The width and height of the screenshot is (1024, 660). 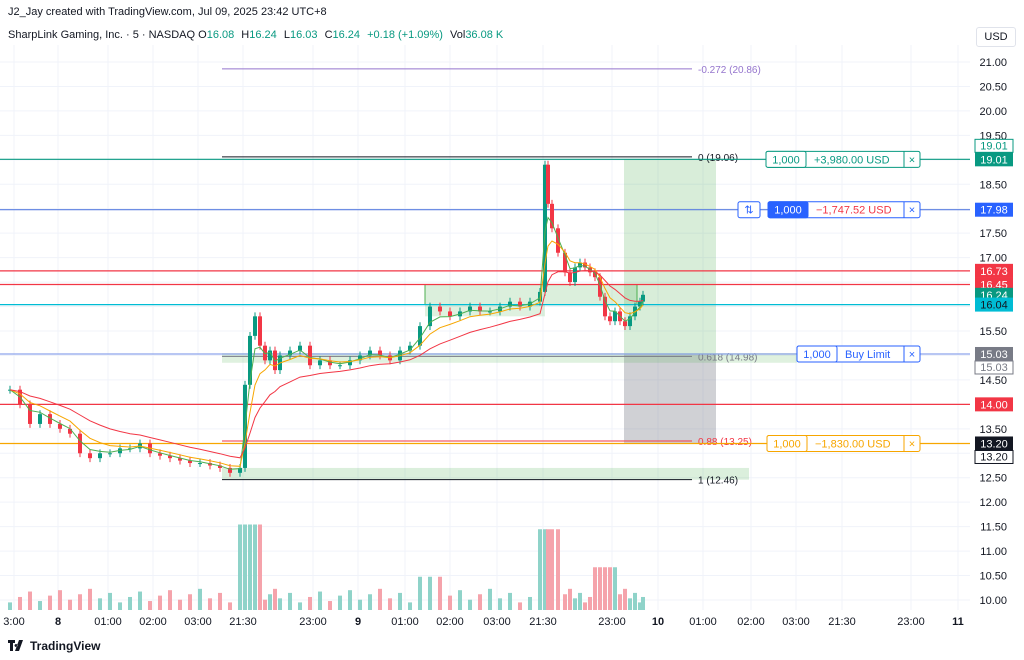 What do you see at coordinates (993, 259) in the screenshot?
I see `y-axis-tick: 17.00` at bounding box center [993, 259].